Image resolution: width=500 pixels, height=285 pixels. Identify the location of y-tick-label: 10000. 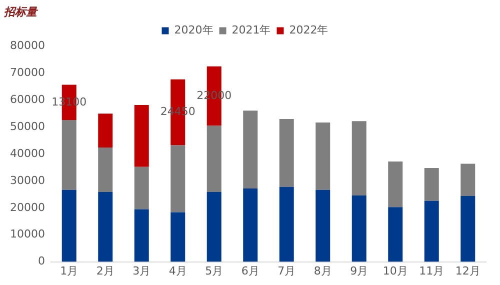
(27, 234).